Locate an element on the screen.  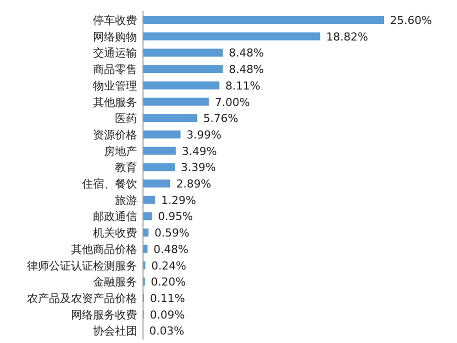
data-label: 5.76% is located at coordinates (220, 119).